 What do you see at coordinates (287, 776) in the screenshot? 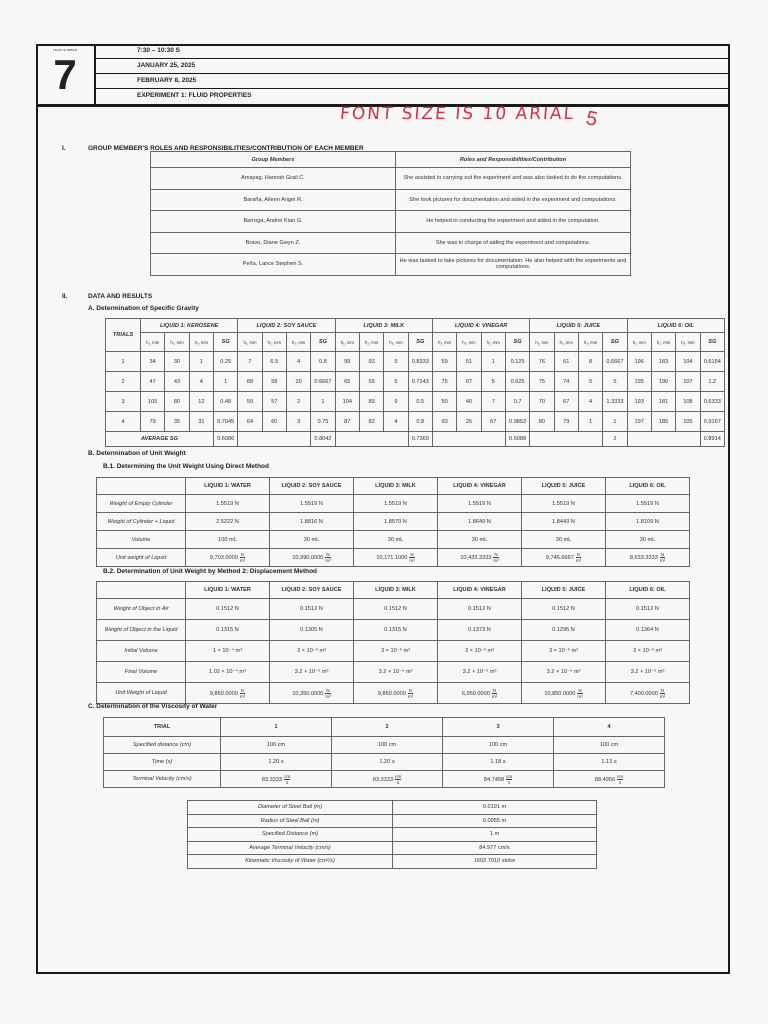
I see `unit-numerator: cm` at bounding box center [287, 776].